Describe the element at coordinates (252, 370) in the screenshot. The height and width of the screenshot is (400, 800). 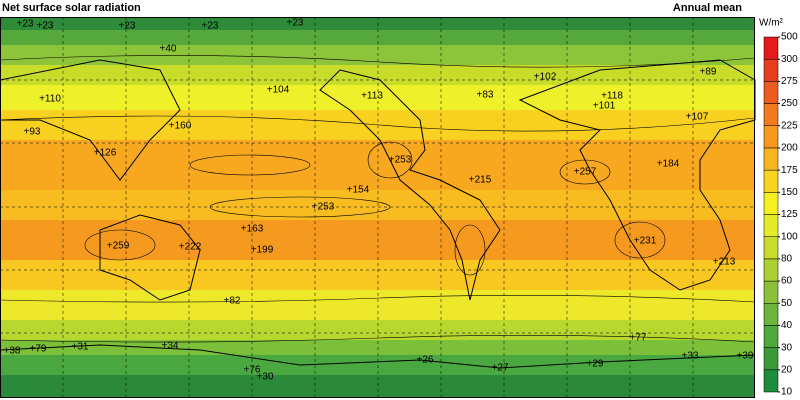
I see `contour-label: +76` at that location.